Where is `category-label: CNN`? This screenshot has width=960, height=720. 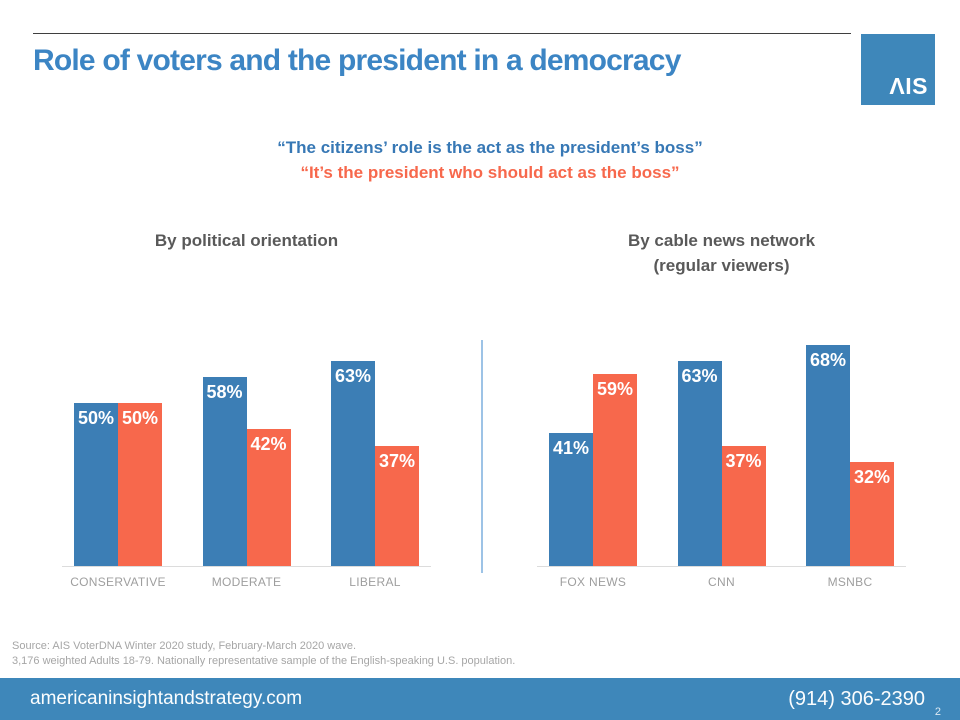 category-label: CNN is located at coordinates (721, 582).